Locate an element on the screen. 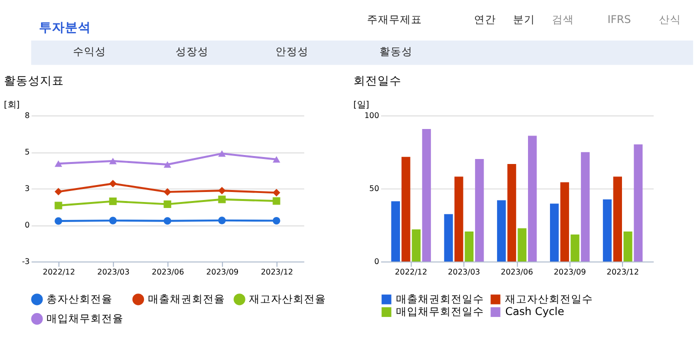 The height and width of the screenshot is (342, 697). text: 연간 is located at coordinates (485, 19).